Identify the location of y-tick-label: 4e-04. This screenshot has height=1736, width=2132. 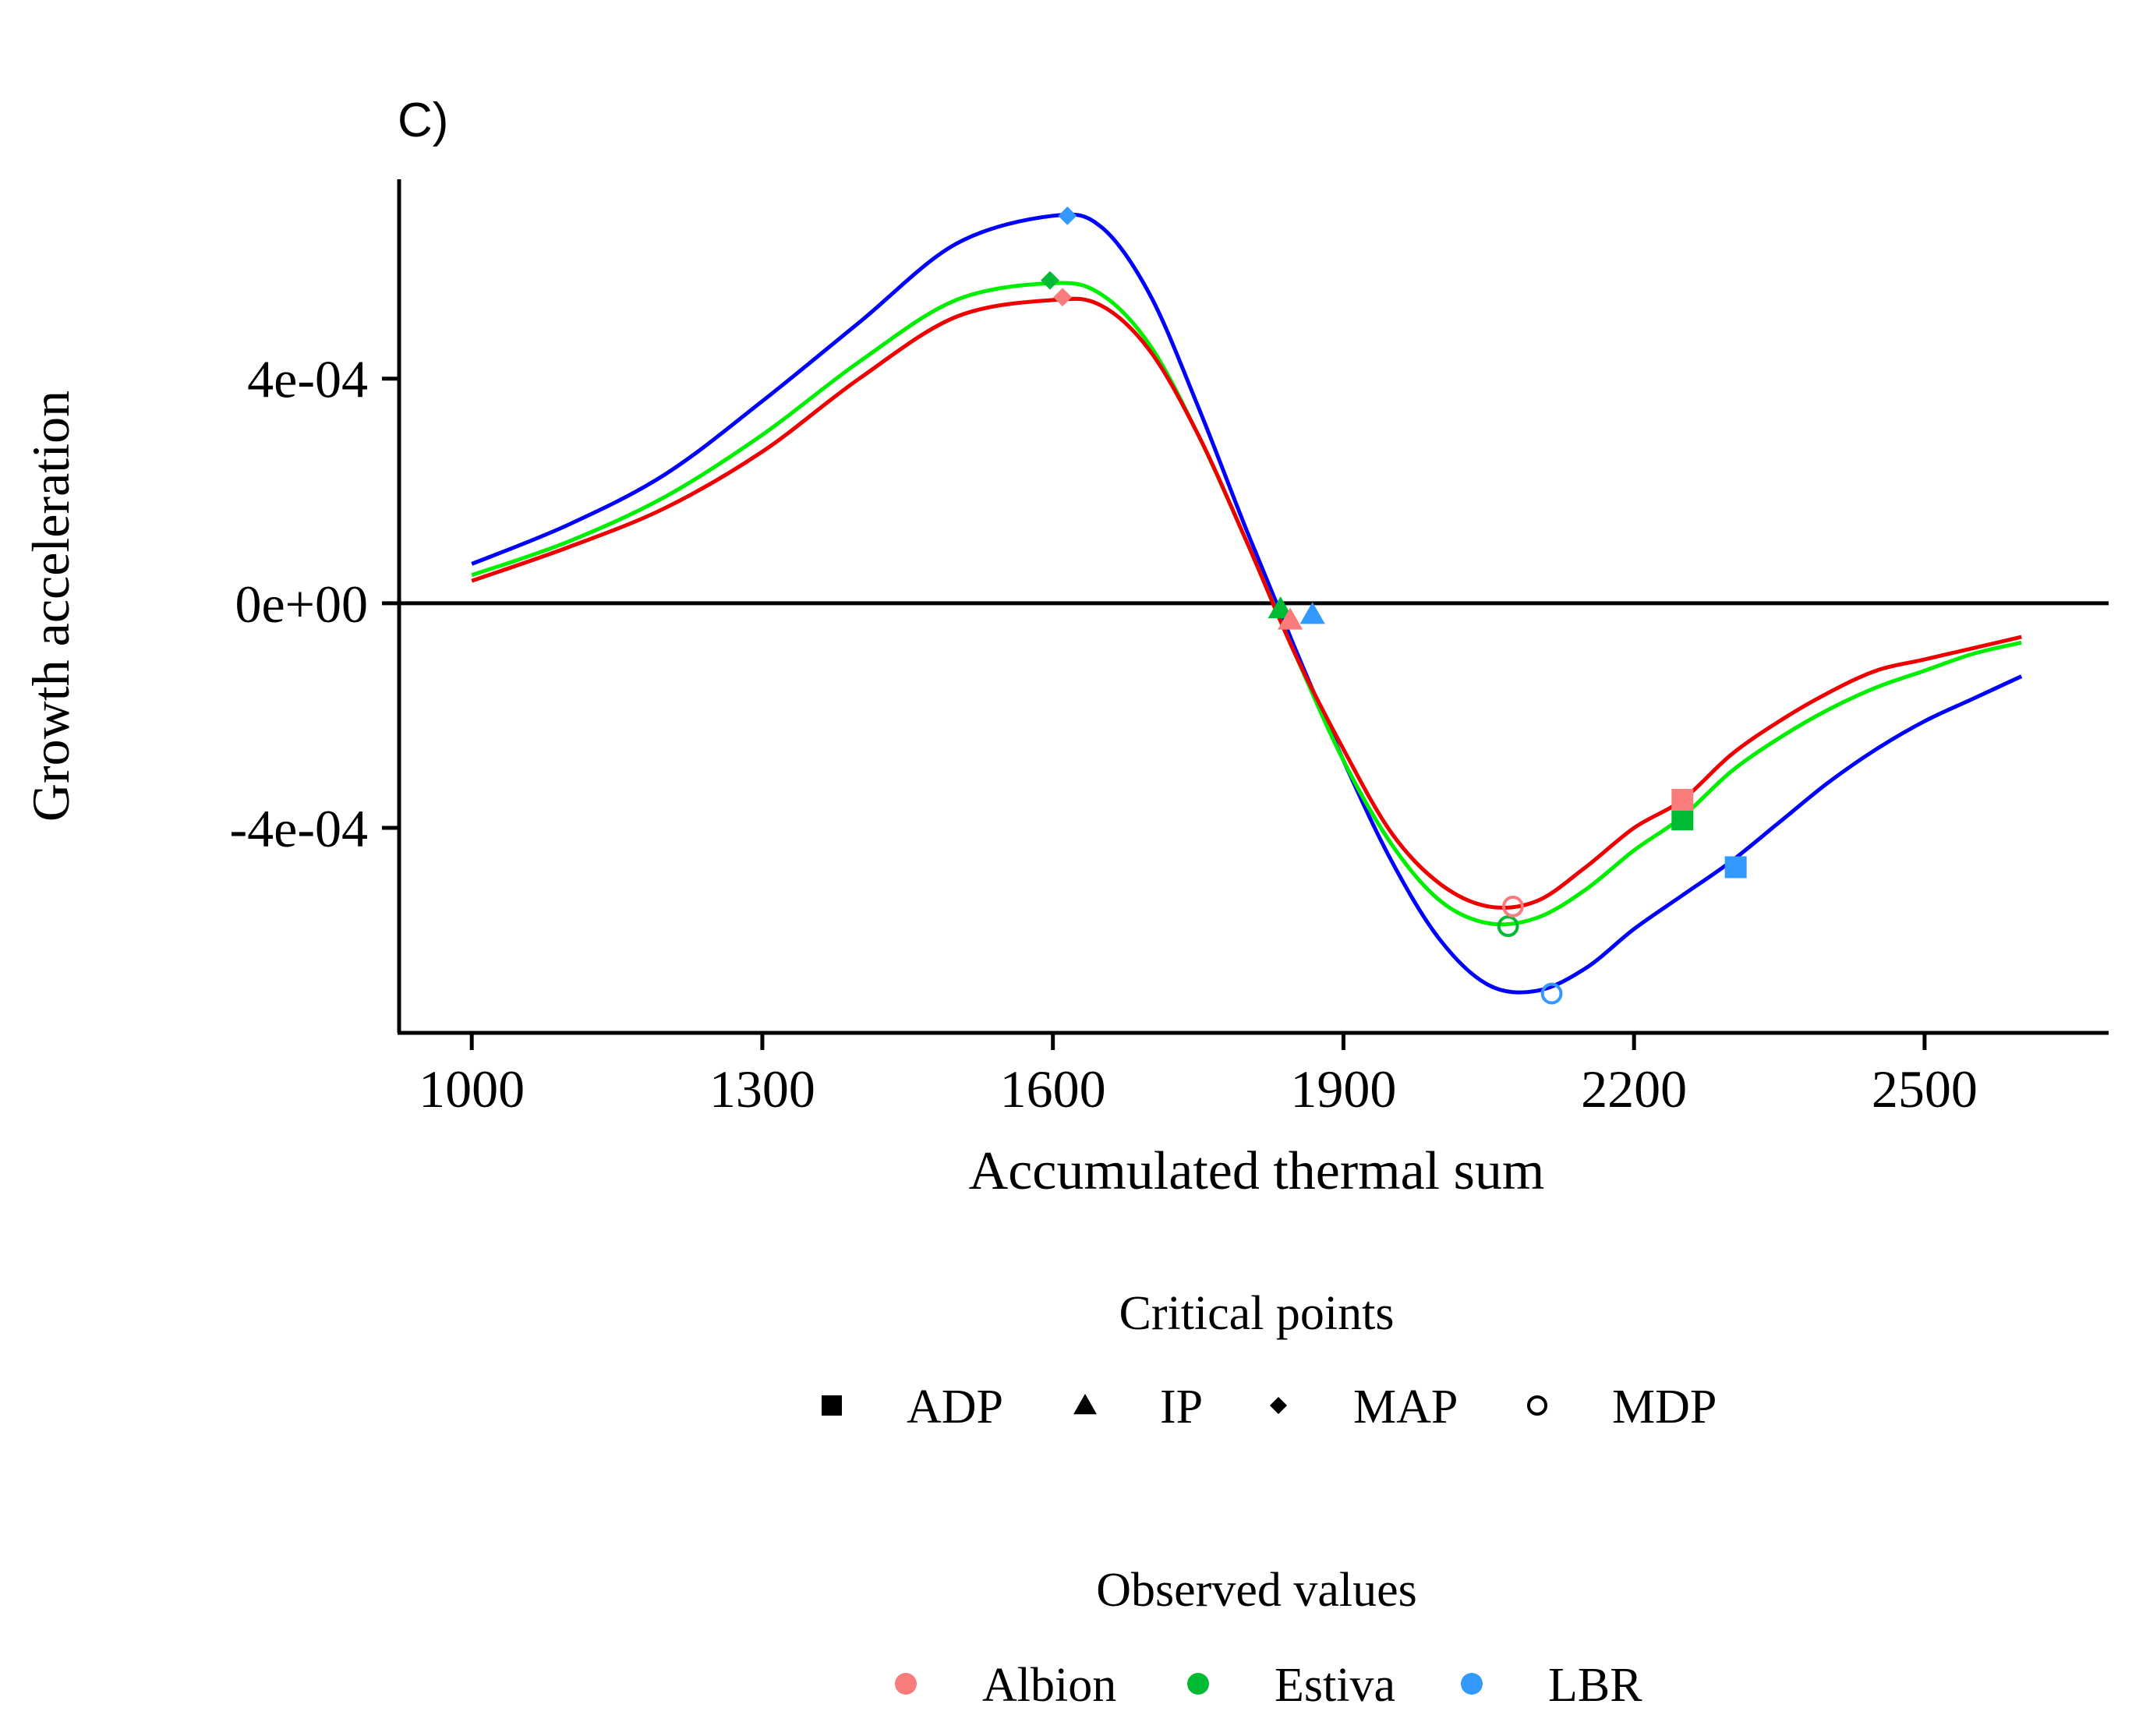
(307, 379).